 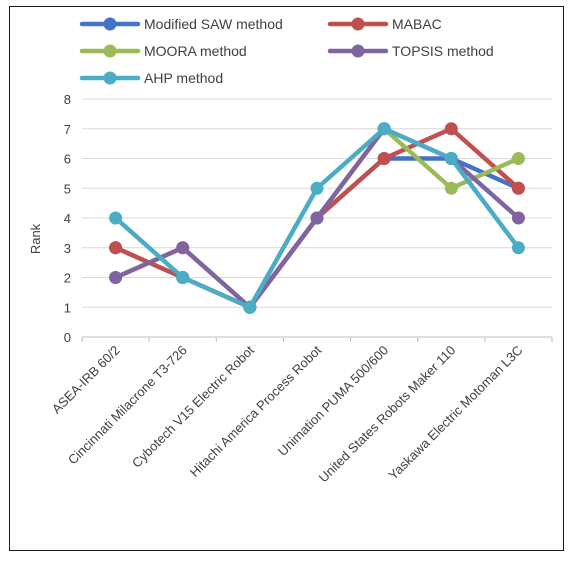 What do you see at coordinates (67, 218) in the screenshot?
I see `y-tick-label-4: 4` at bounding box center [67, 218].